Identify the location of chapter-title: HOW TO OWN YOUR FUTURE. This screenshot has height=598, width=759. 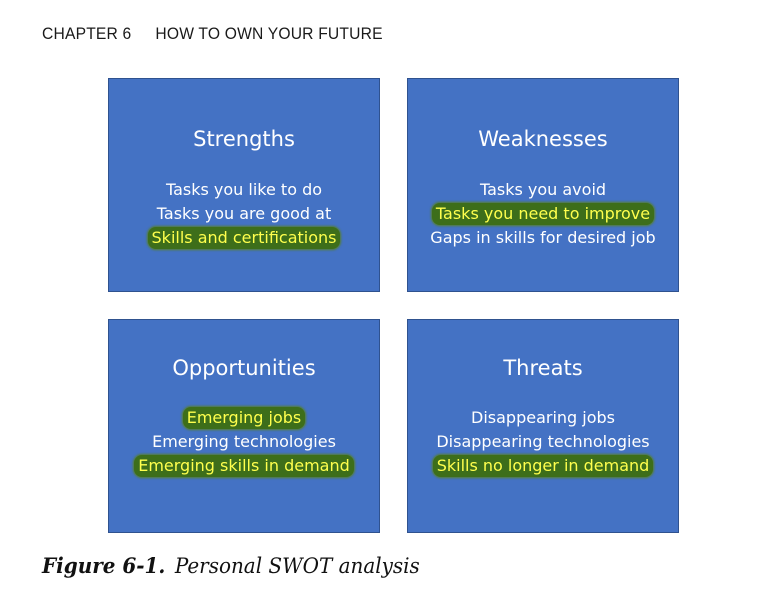
(269, 33).